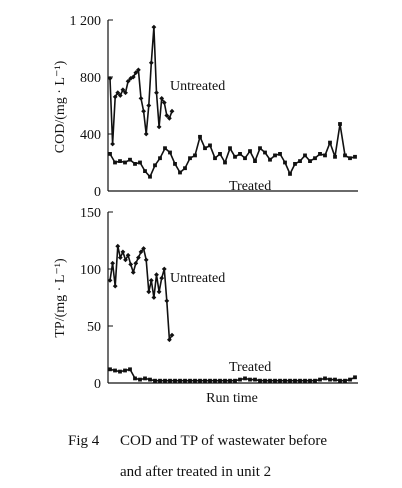  Describe the element at coordinates (94, 327) in the screenshot. I see `panel-tp-y-tick-label: 50` at that location.